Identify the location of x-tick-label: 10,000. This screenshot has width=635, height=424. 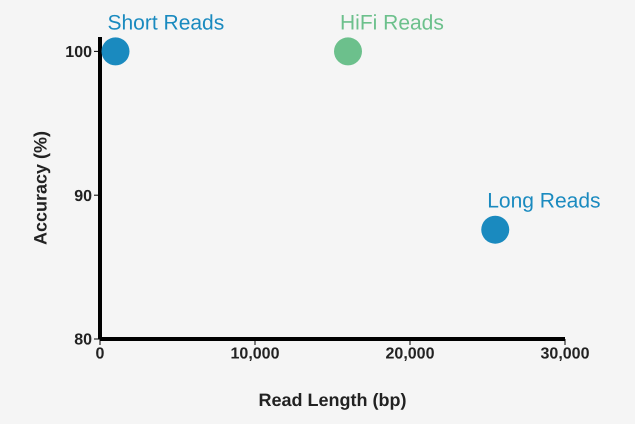
(255, 353).